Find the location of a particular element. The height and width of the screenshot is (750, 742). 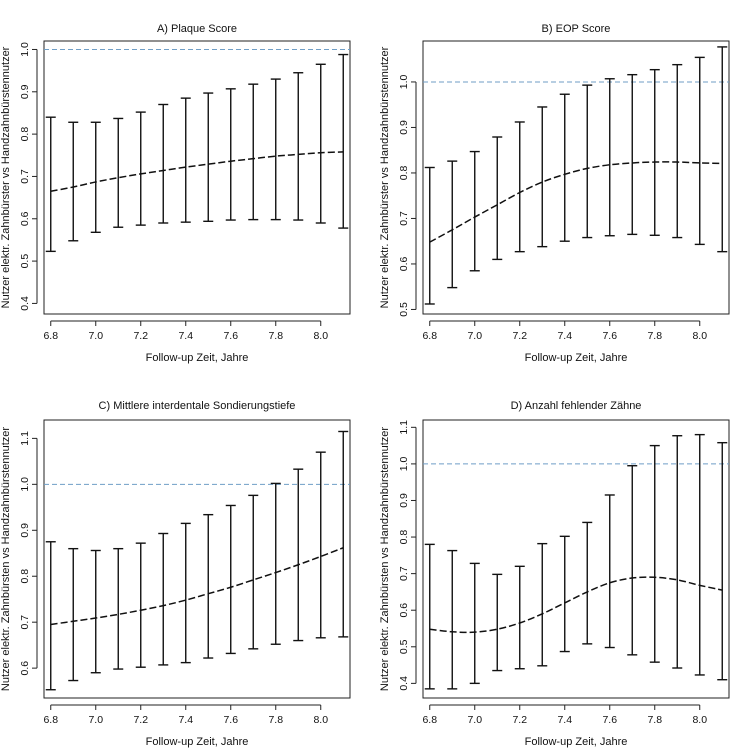

panel-title: A) Plaque Score is located at coordinates (197, 29).